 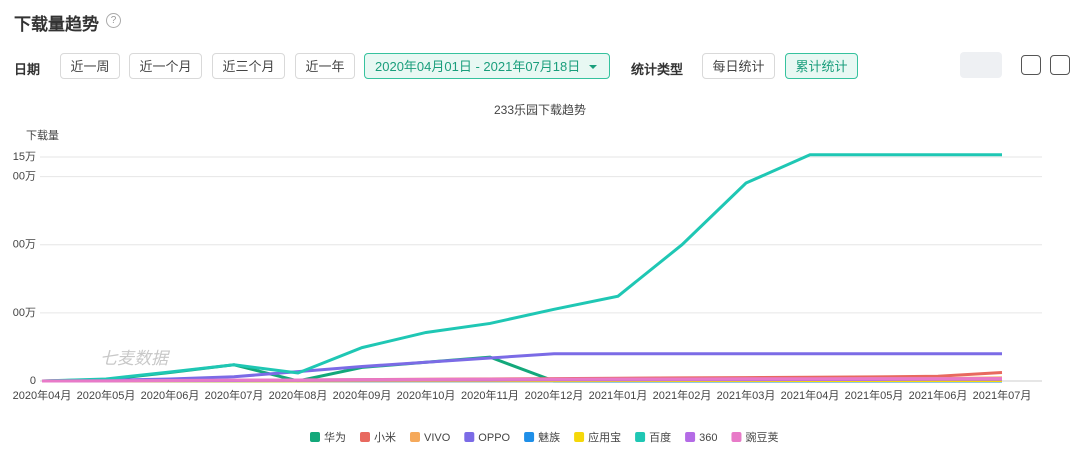 I want to click on download-icon, so click(x=1060, y=65).